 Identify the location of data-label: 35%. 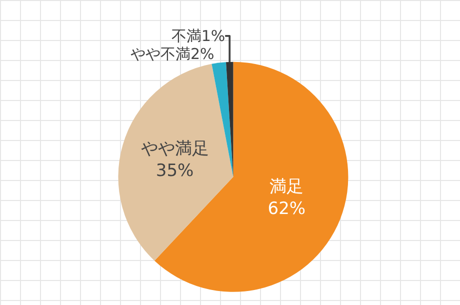
(175, 170).